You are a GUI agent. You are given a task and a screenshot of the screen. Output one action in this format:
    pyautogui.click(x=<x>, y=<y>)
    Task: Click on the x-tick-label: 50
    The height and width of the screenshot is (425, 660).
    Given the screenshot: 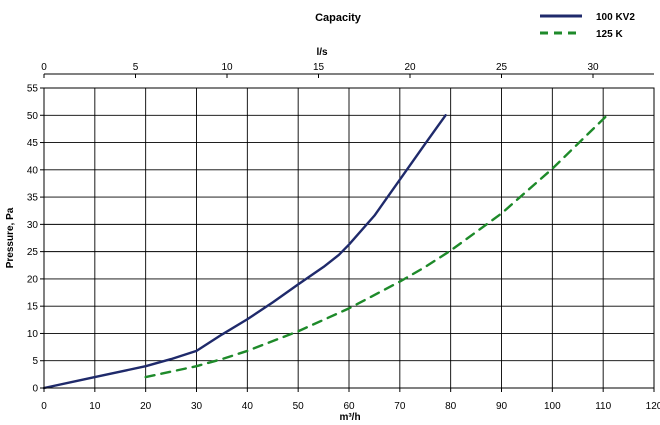 What is the action you would take?
    pyautogui.click(x=299, y=406)
    